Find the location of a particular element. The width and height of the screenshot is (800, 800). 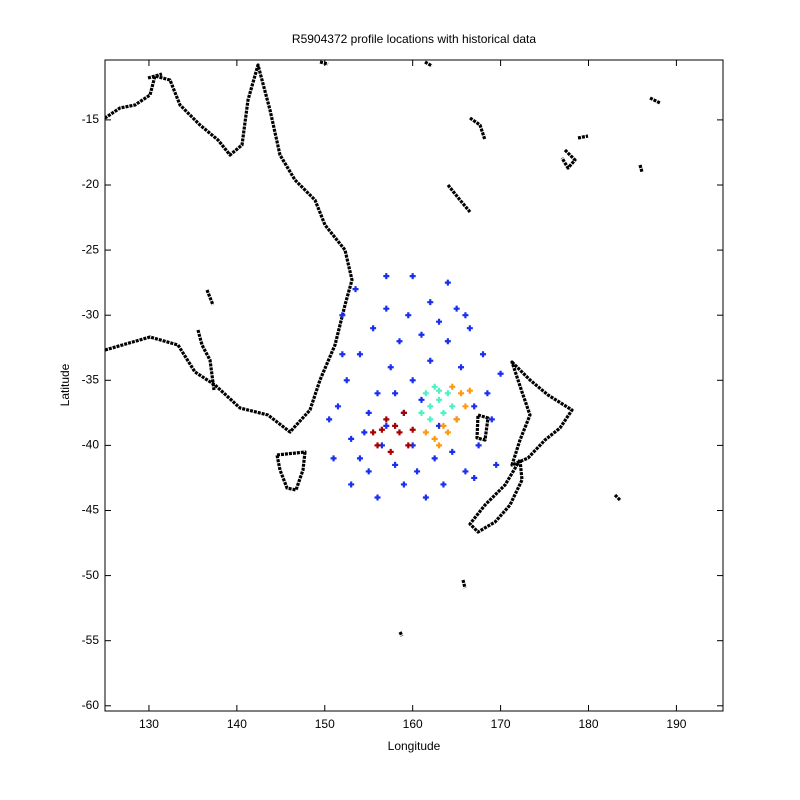

x-tick-label: 170 is located at coordinates (501, 724).